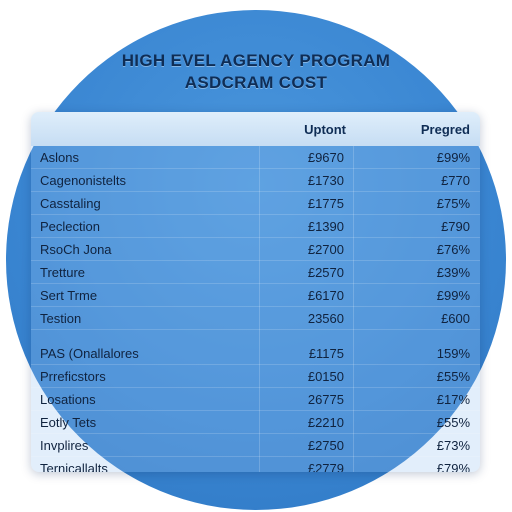  What do you see at coordinates (255, 129) in the screenshot?
I see `table-header: Uptont Pregred` at bounding box center [255, 129].